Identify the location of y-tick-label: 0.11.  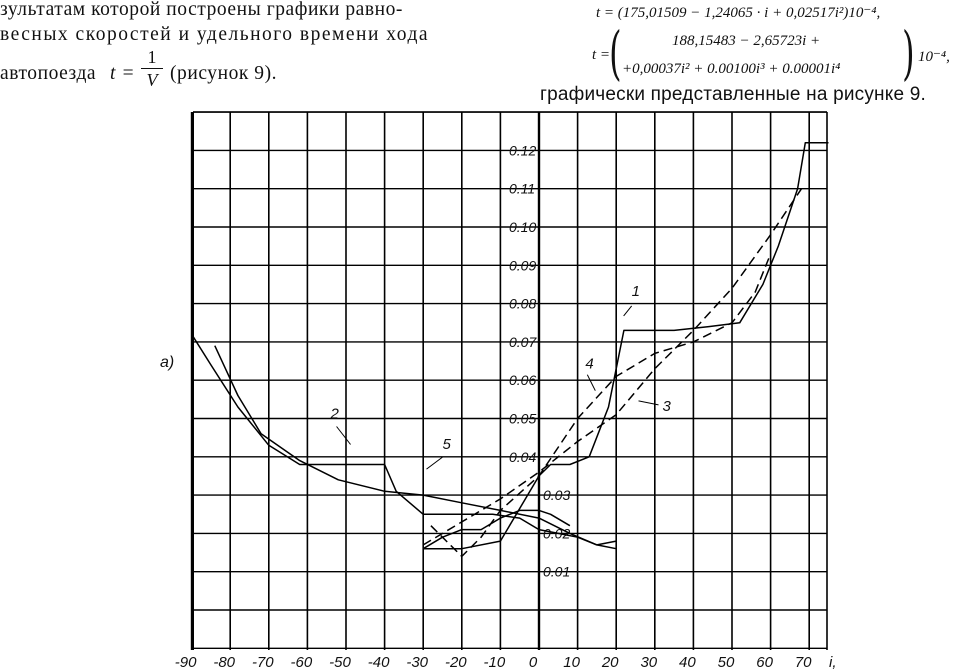
(522, 189).